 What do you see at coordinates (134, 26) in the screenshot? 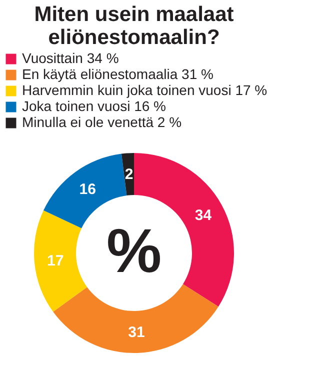
I see `chart-title: Miten usein maalaat eliönestomaalin?` at bounding box center [134, 26].